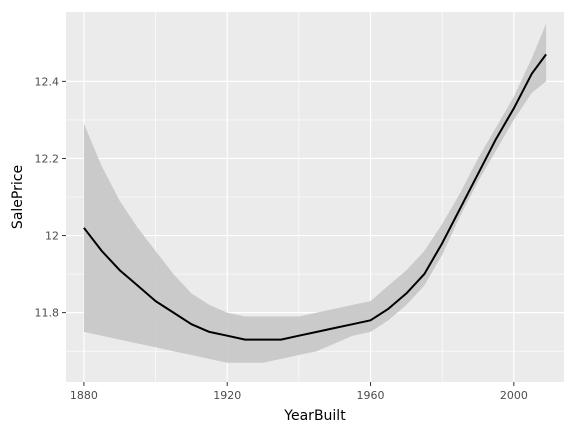  I want to click on y-axis-ticks: 11.8 12 12.2 12.4, so click(51, 197).